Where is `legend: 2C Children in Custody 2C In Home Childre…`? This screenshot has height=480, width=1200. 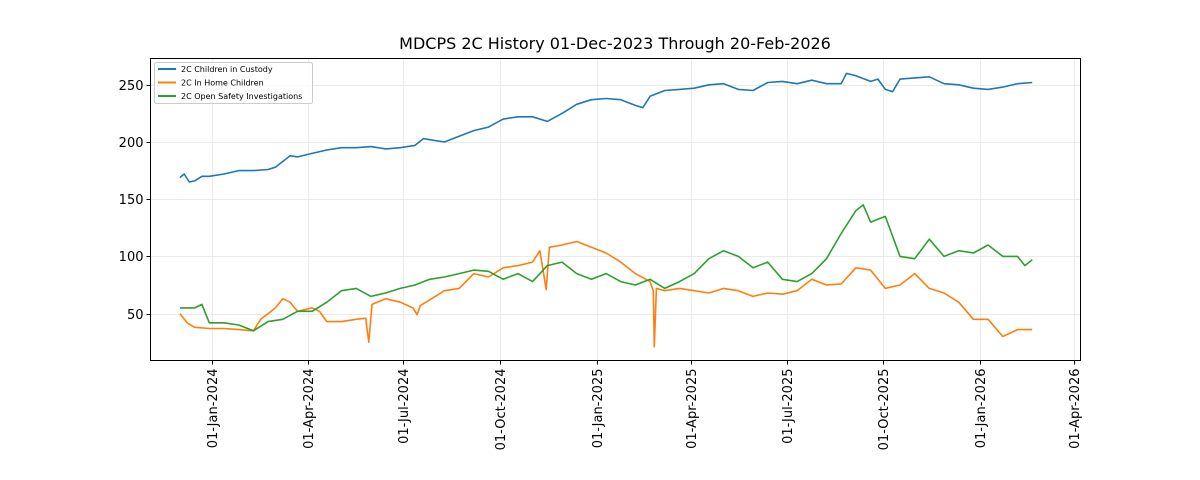
legend: 2C Children in Custody 2C In Home Childre… is located at coordinates (233, 83).